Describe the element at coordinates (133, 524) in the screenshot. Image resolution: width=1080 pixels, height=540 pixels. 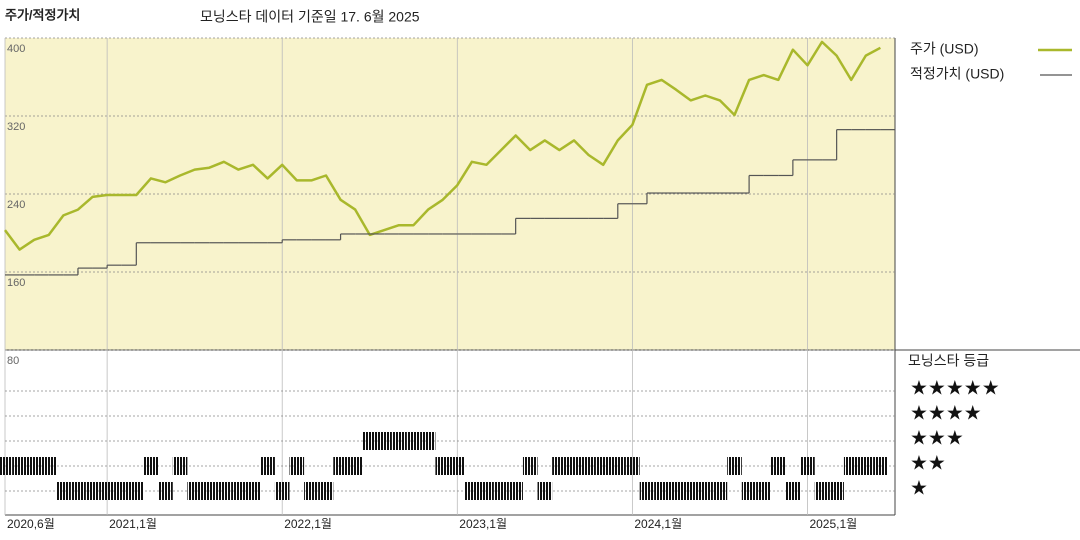
I see `x-tick-label: 2021,1월` at that location.